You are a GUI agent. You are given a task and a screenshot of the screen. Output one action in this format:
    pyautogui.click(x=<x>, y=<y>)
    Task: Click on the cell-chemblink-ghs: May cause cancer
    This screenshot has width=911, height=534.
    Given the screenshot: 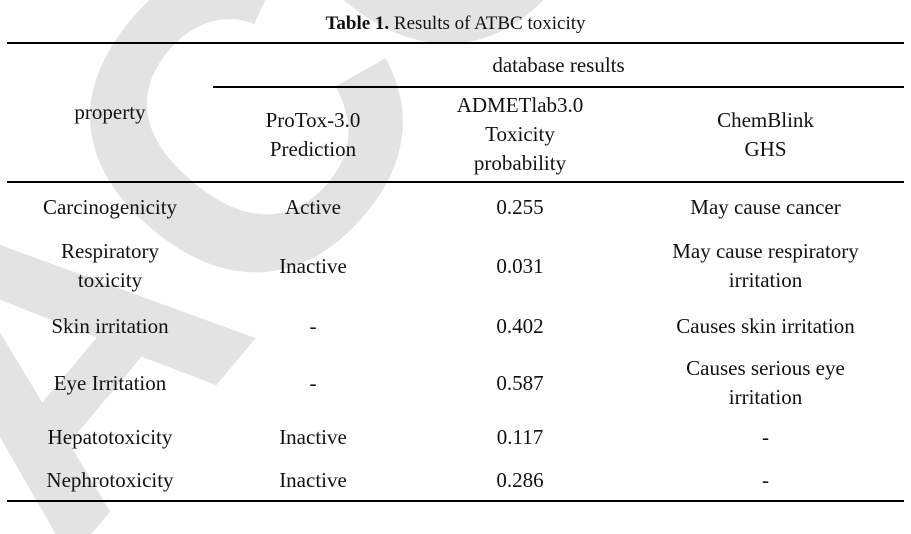 What is the action you would take?
    pyautogui.click(x=765, y=207)
    